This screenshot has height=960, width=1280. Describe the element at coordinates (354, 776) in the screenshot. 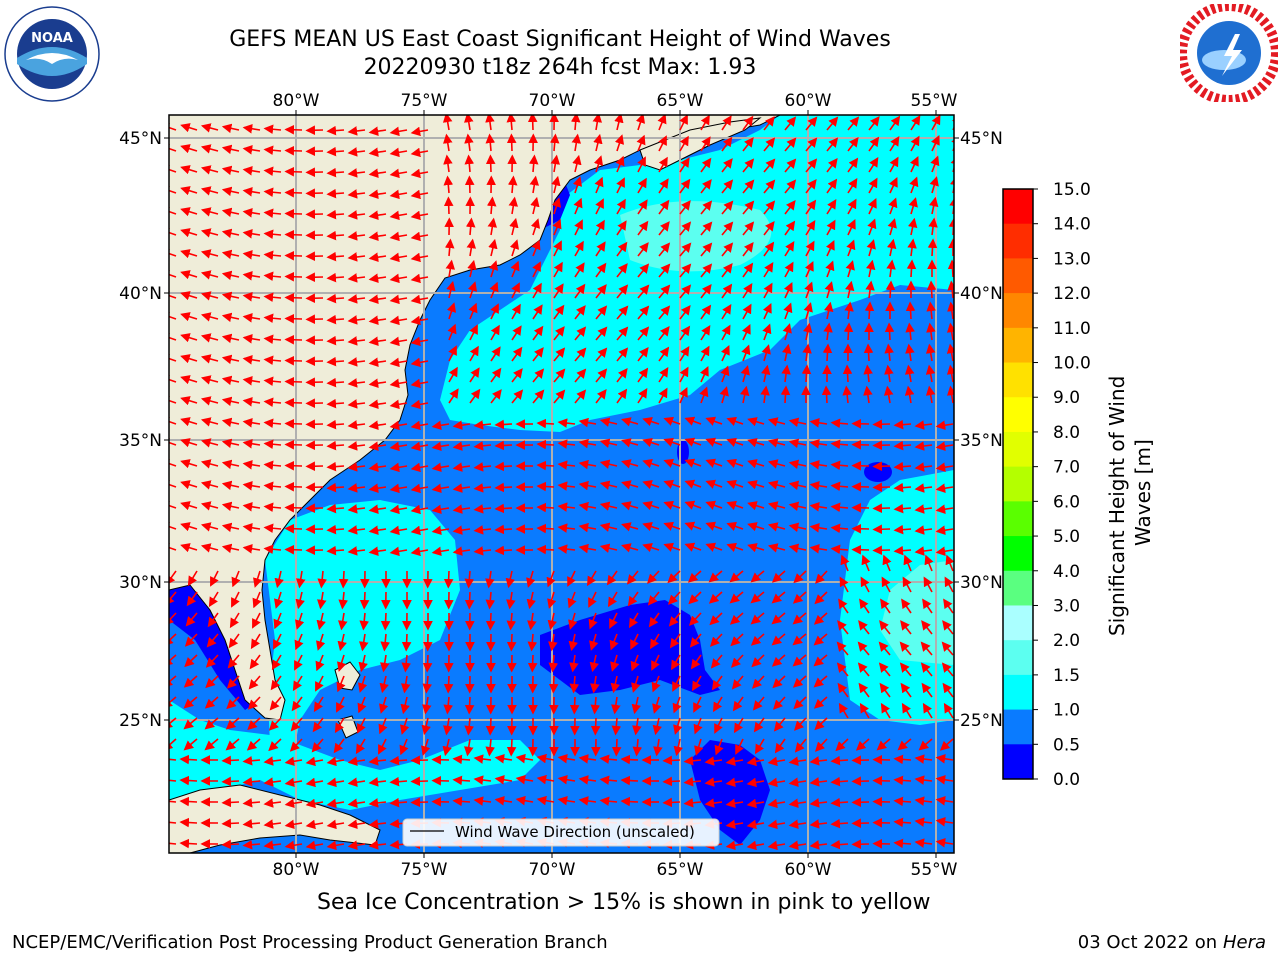

I see `wave-zone-caribbean` at that location.